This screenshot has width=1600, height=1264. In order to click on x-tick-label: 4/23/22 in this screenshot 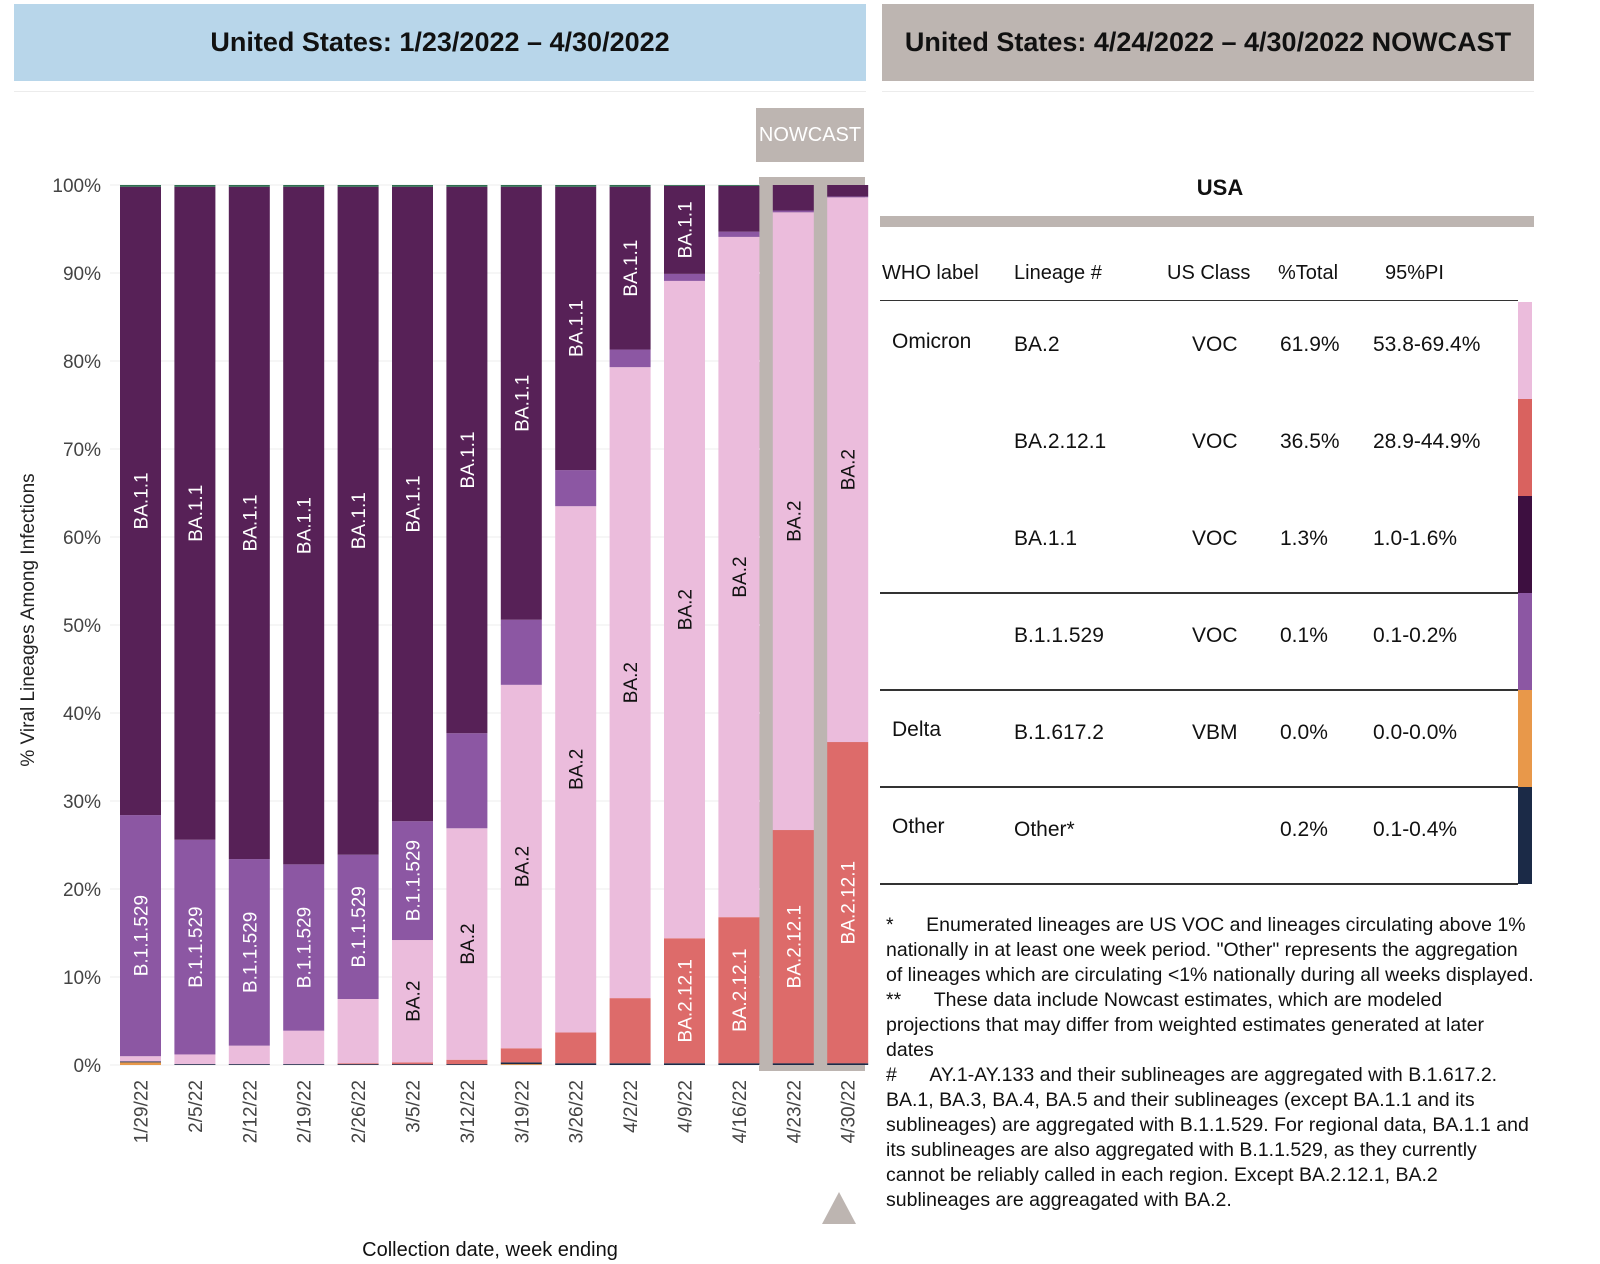, I will do `click(794, 1111)`.